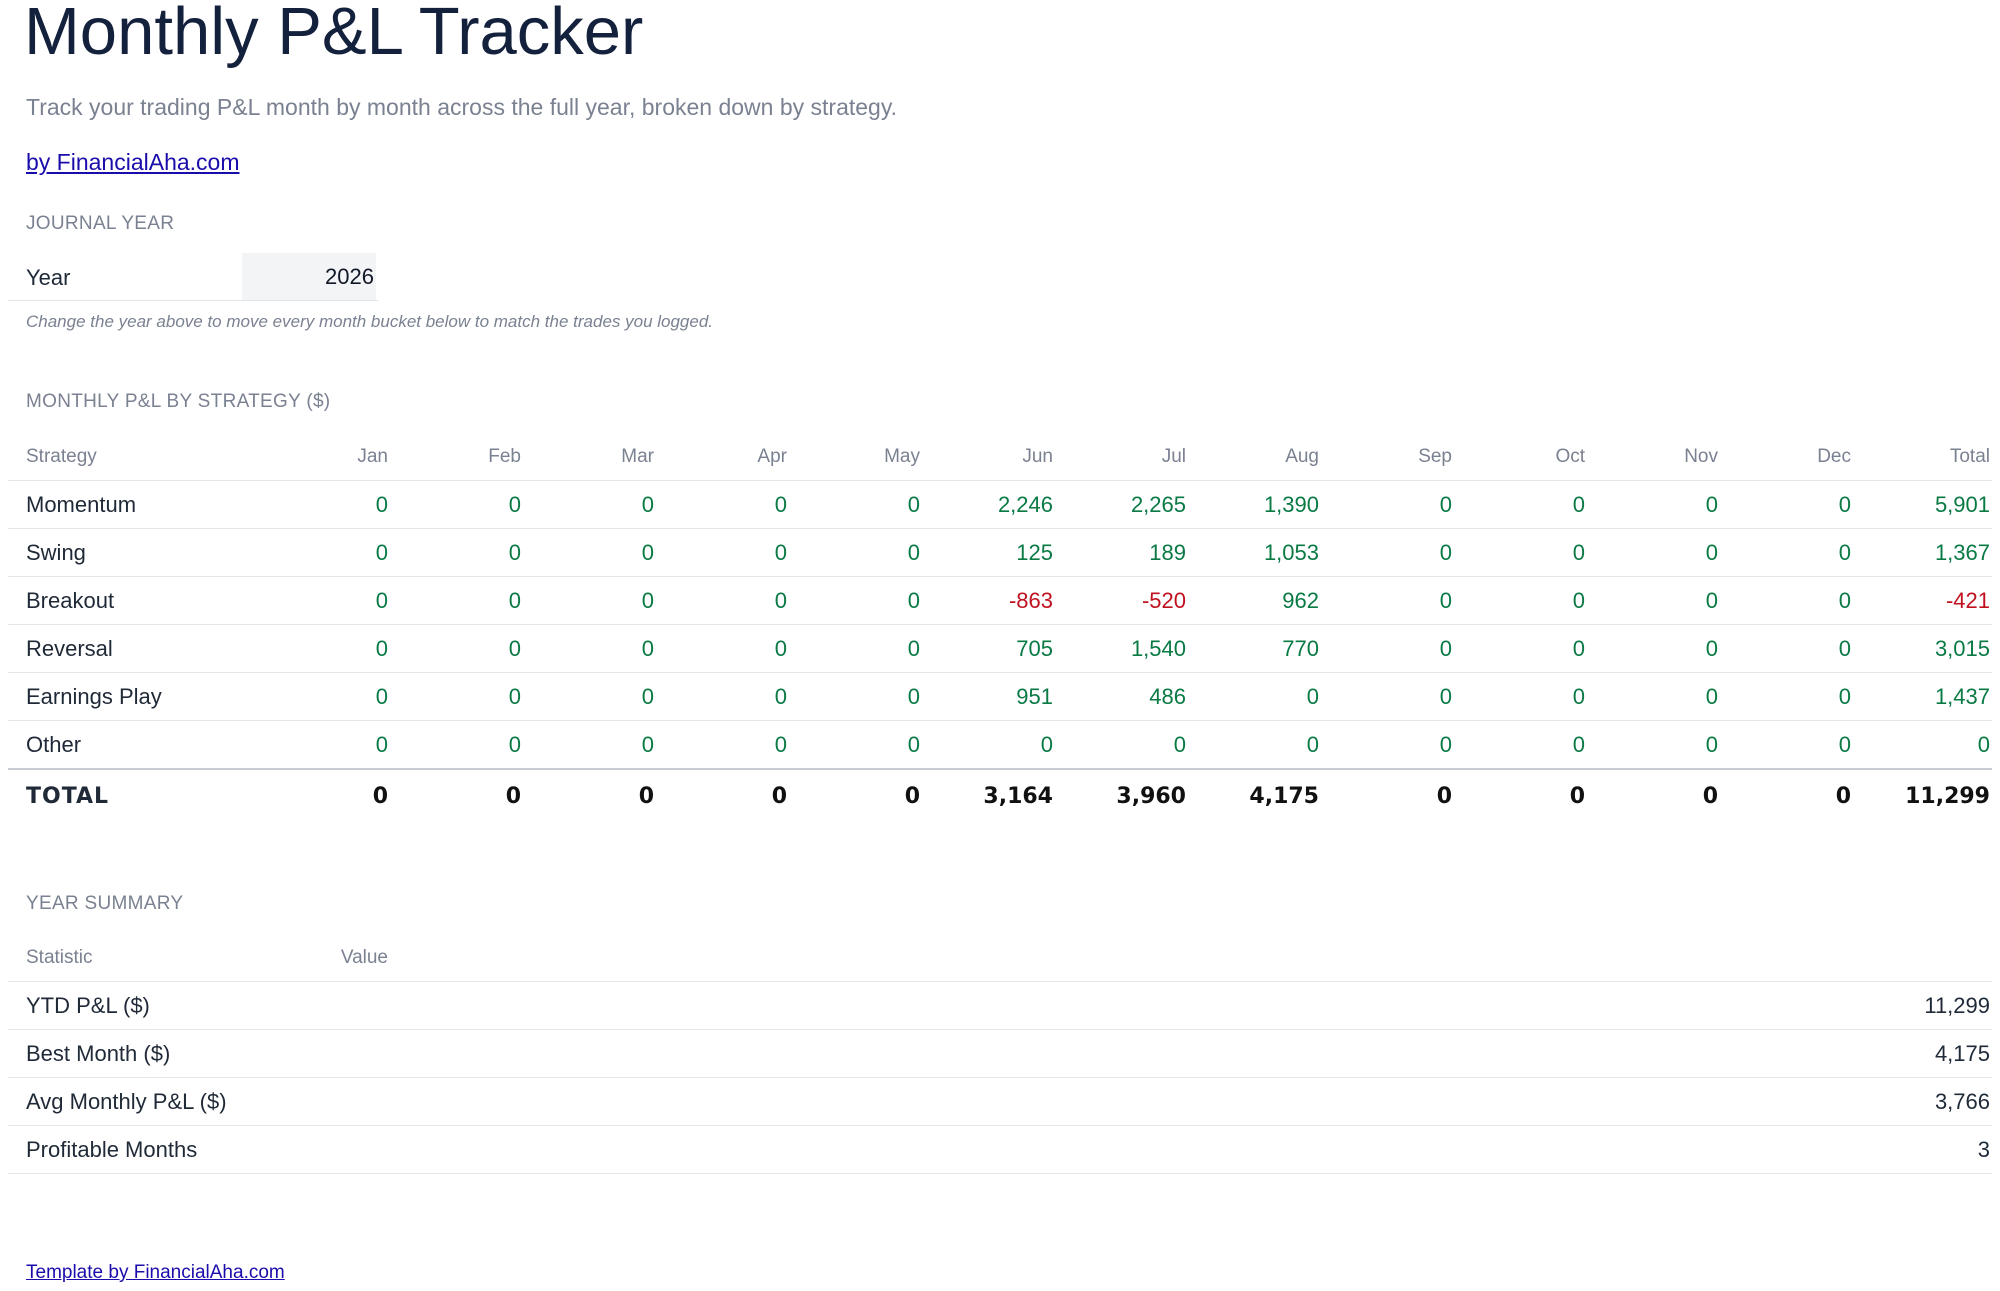 This screenshot has width=2000, height=1291. I want to click on table-row: Momentum 0 0 0 0 0 2,246 2,265 1,390 0 0 0 0 5,901, so click(1000, 504).